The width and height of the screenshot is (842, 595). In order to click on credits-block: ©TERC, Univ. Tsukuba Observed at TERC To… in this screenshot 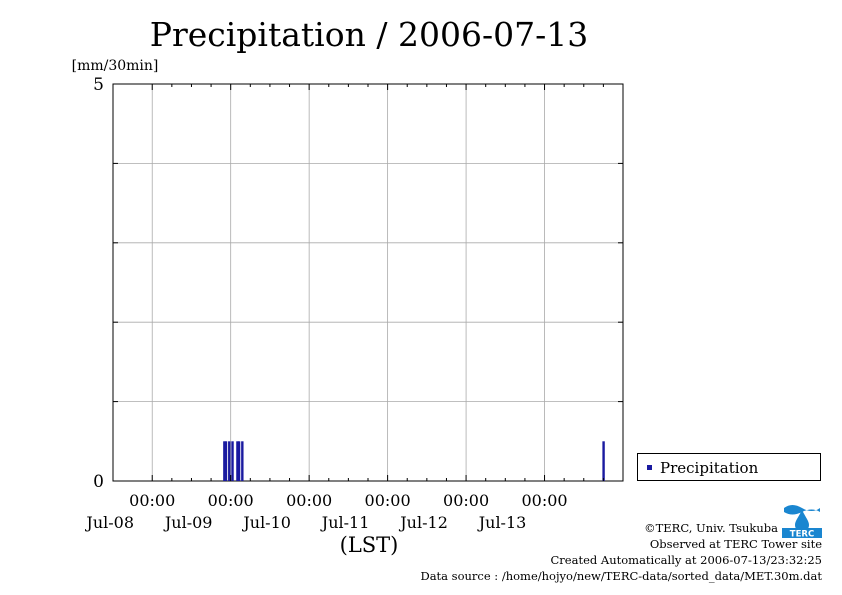, I will do `click(621, 552)`.